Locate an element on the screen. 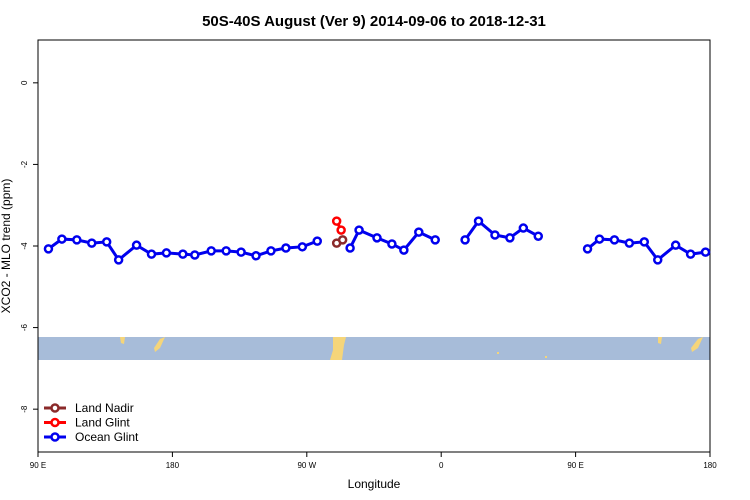  legend-label: Ocean Glint is located at coordinates (107, 437).